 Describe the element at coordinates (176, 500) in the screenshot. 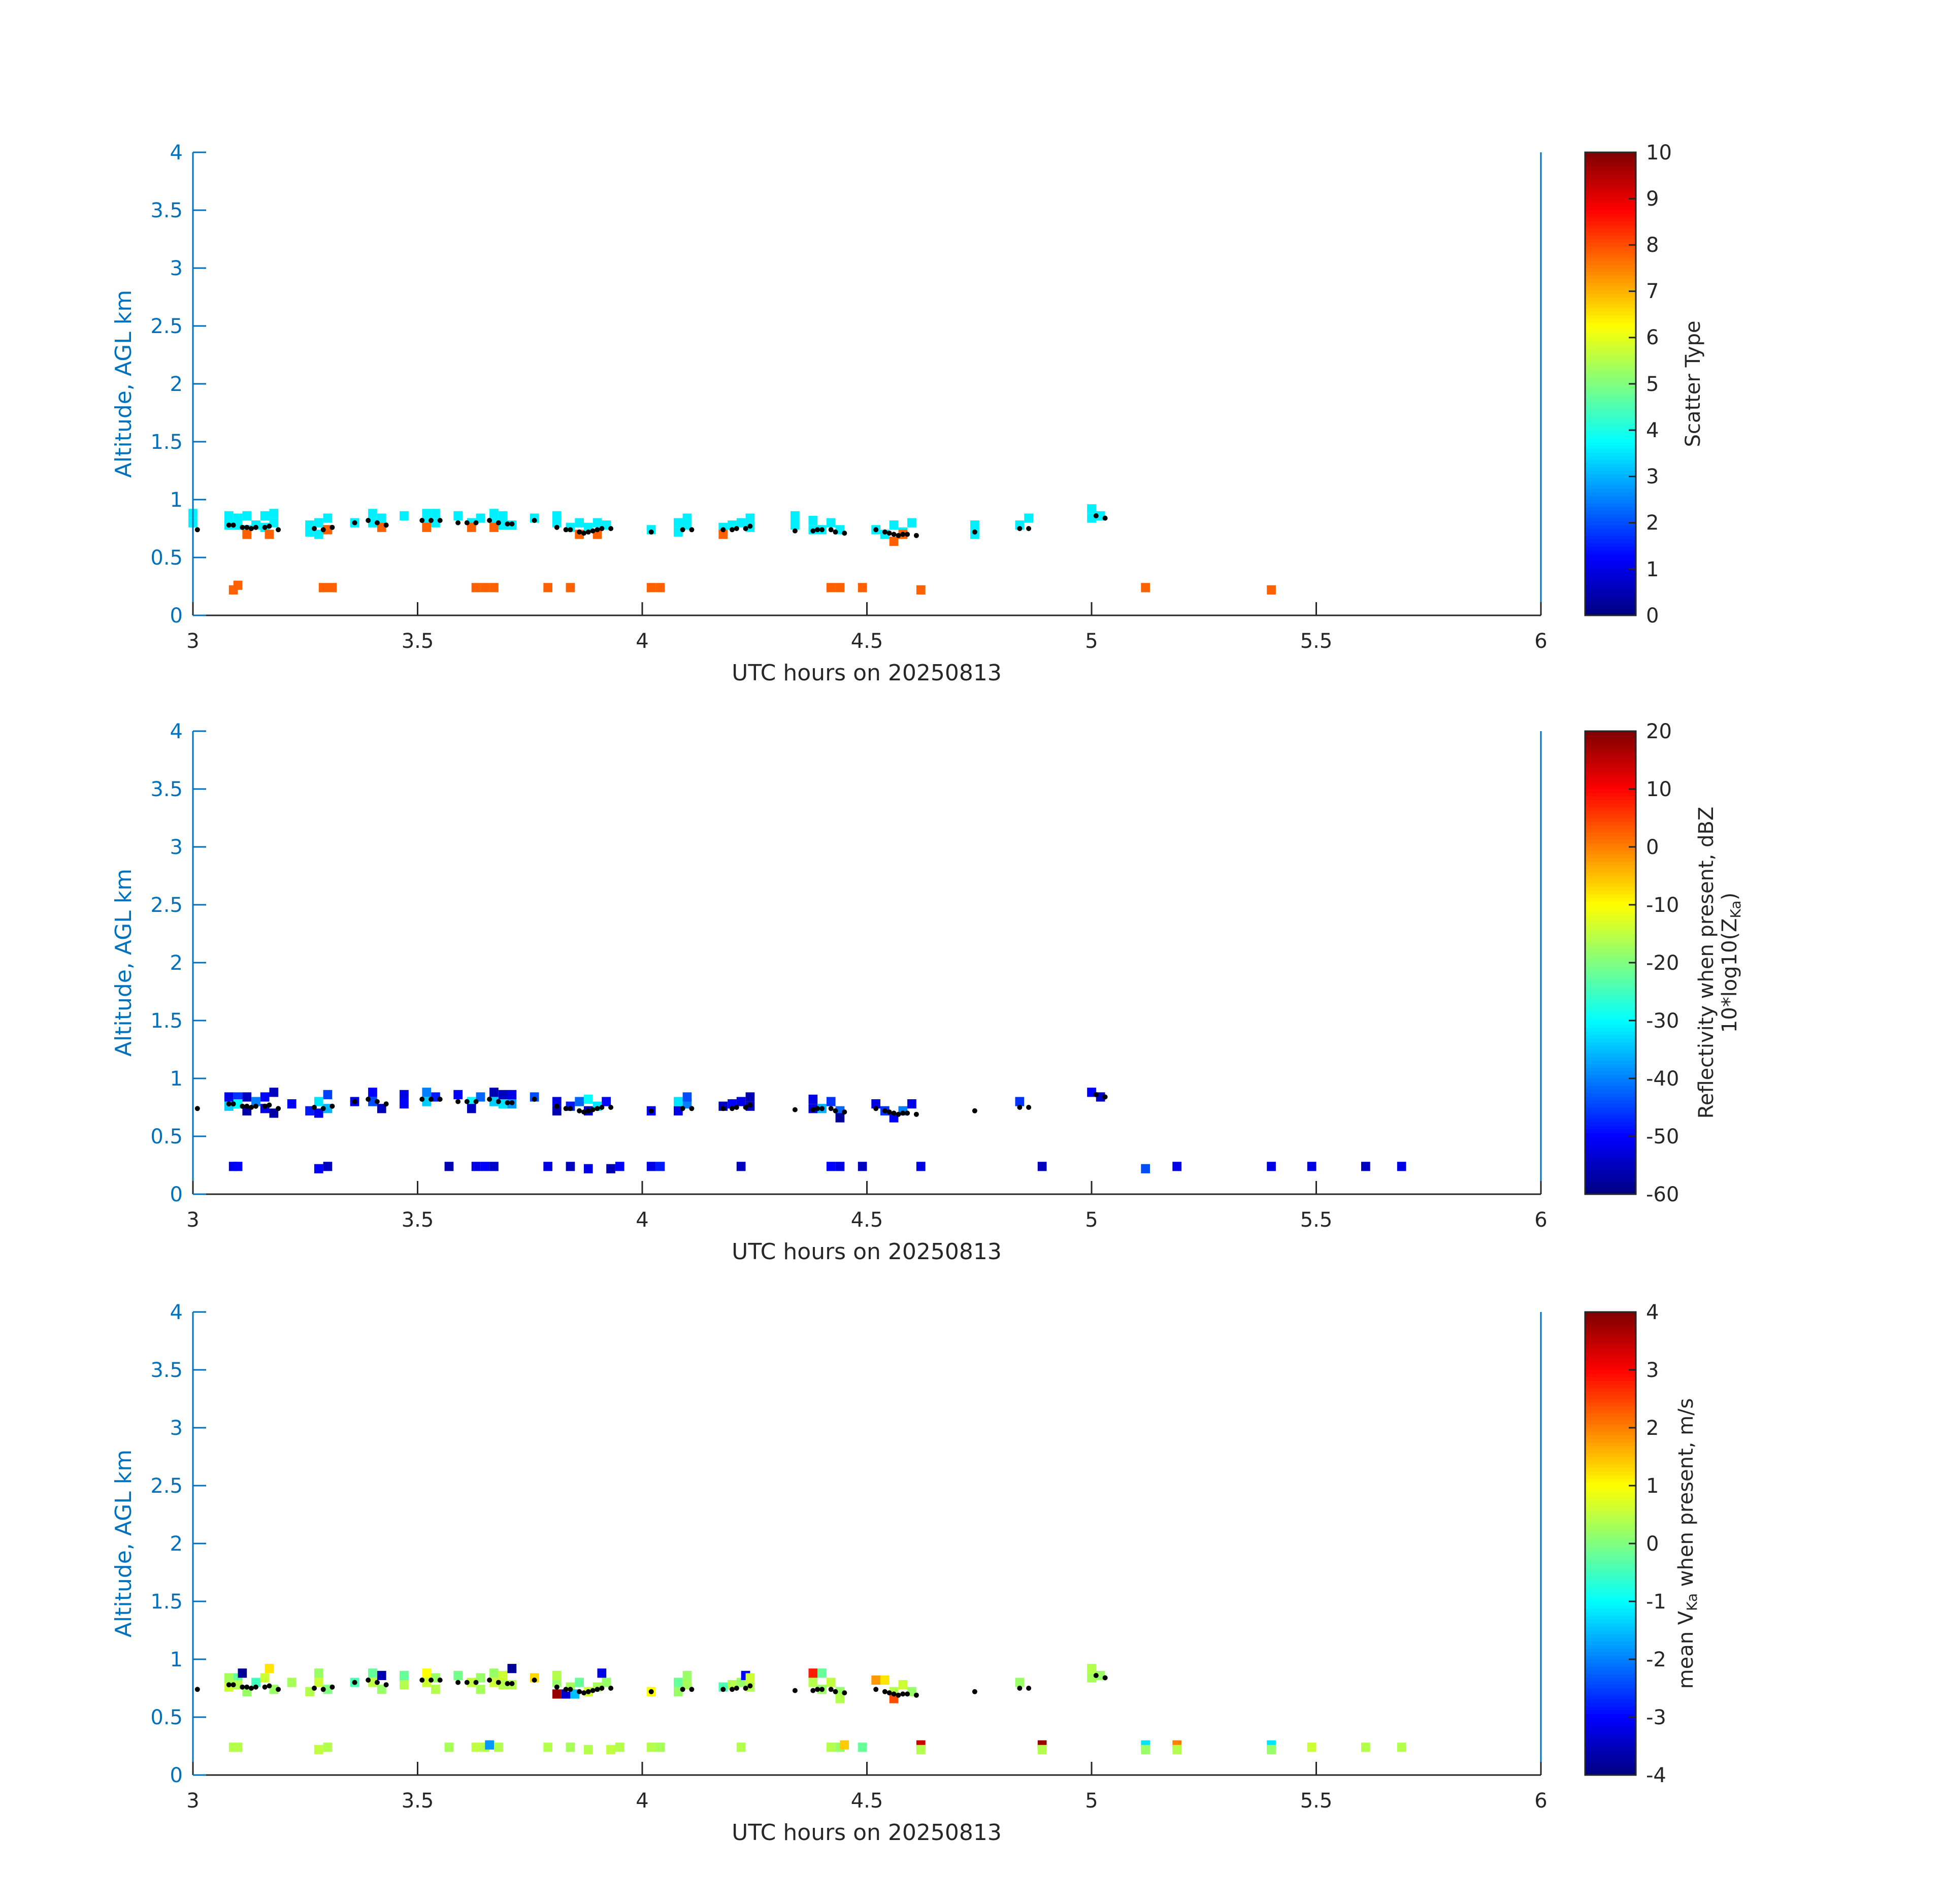

I see `ytick-label: 1` at that location.